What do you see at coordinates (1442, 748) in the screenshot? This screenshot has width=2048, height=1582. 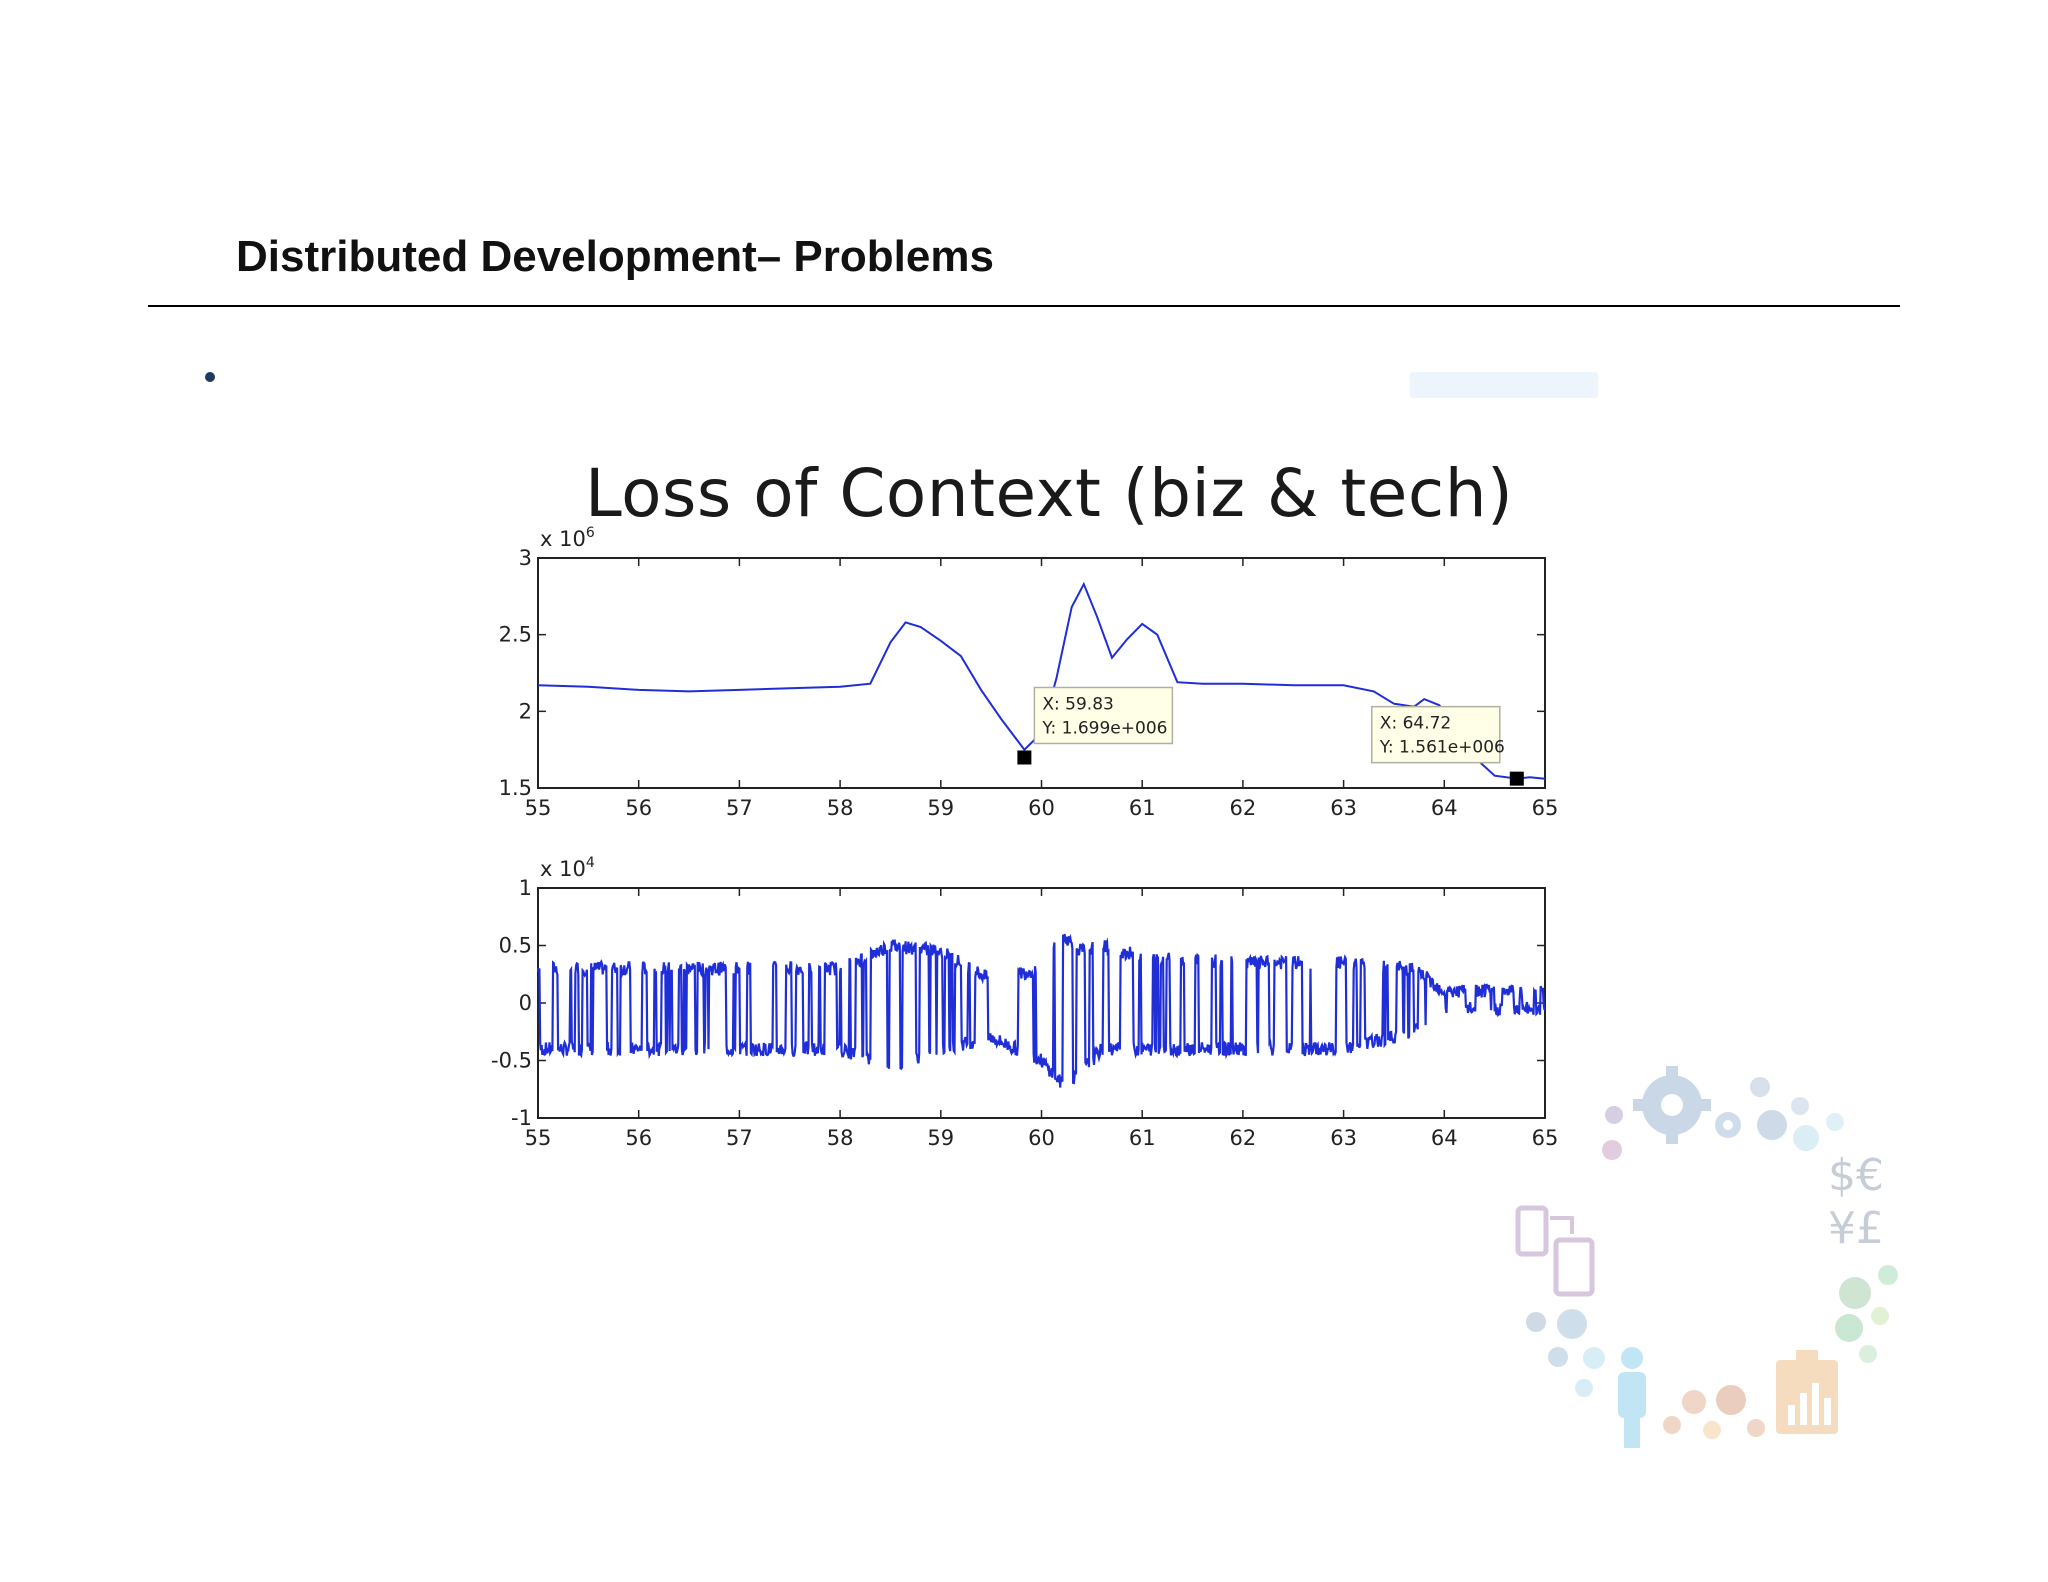 I see `datatip-y-text: Y: 1.561e+006` at bounding box center [1442, 748].